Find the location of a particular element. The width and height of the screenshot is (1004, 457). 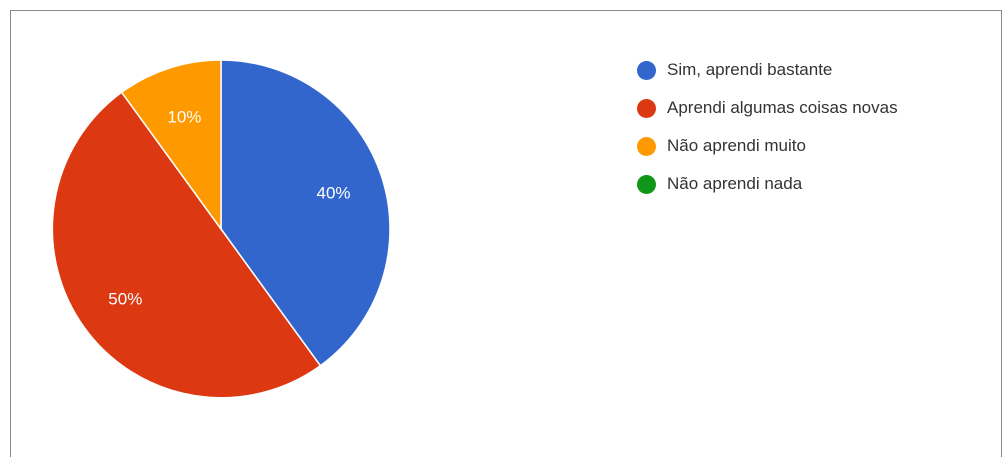

legend-item-4: Não aprendi nada is located at coordinates (767, 184).